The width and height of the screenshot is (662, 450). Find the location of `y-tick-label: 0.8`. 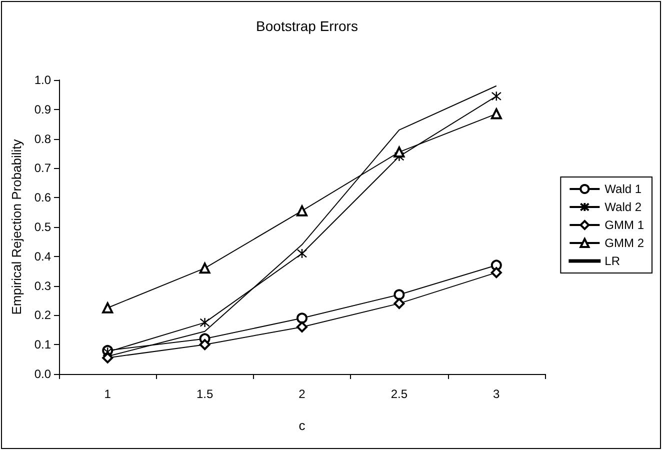

y-tick-label: 0.8 is located at coordinates (43, 139).